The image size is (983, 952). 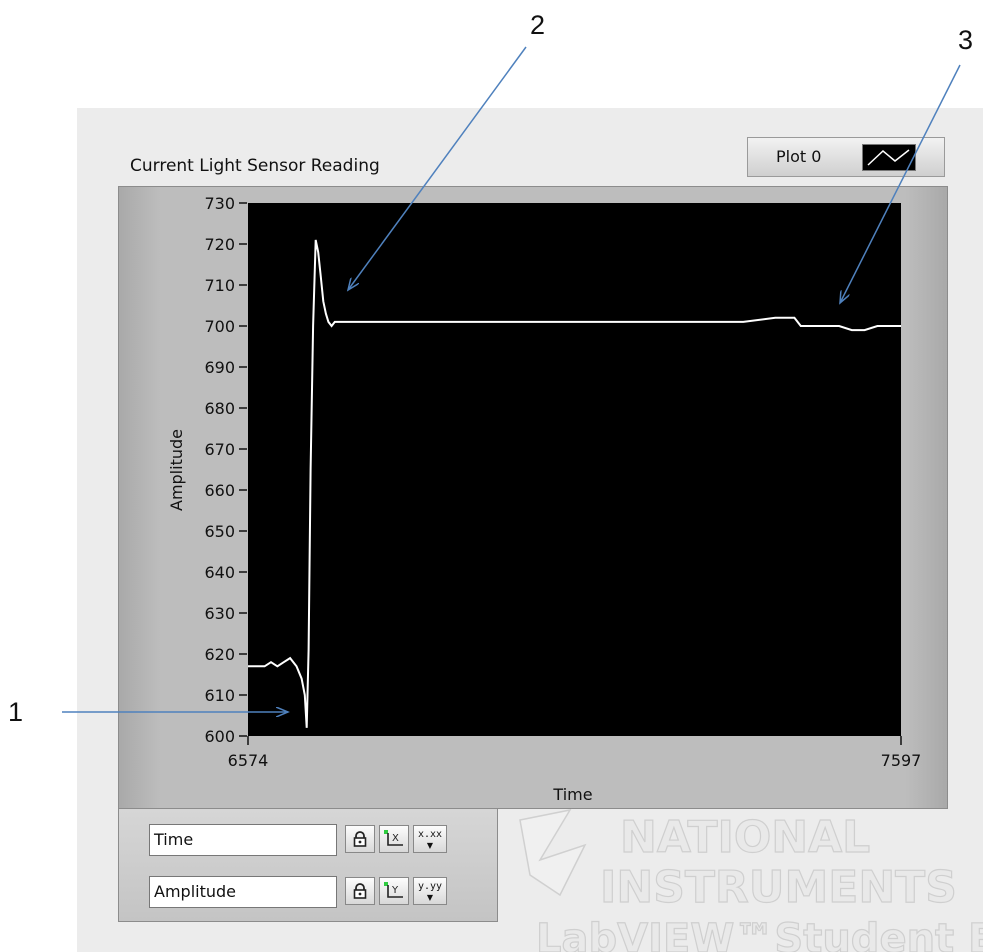 What do you see at coordinates (308, 865) in the screenshot?
I see `cursor-legend-palette: Time Amplitude X x.xx ▼ Y y.y` at bounding box center [308, 865].